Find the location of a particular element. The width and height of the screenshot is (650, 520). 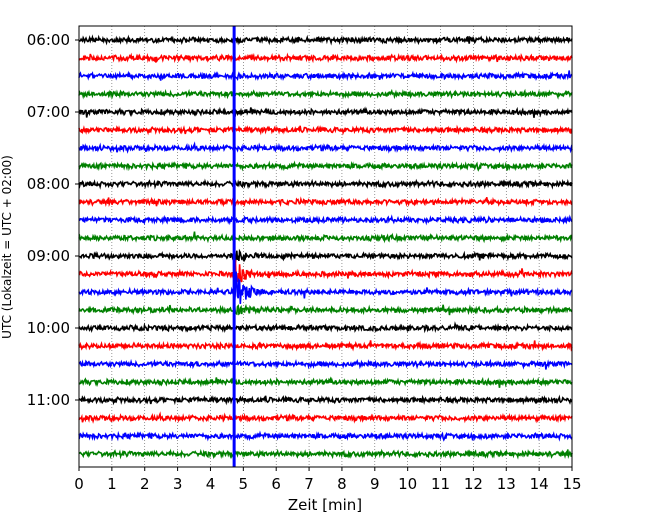

x-tick-label: 10 is located at coordinates (407, 484).